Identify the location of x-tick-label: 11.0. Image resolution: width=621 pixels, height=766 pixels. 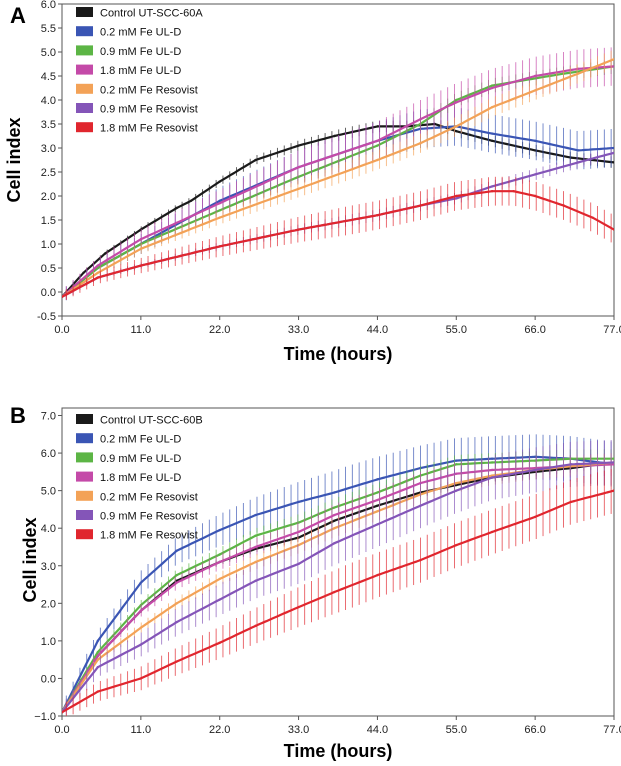
(141, 330).